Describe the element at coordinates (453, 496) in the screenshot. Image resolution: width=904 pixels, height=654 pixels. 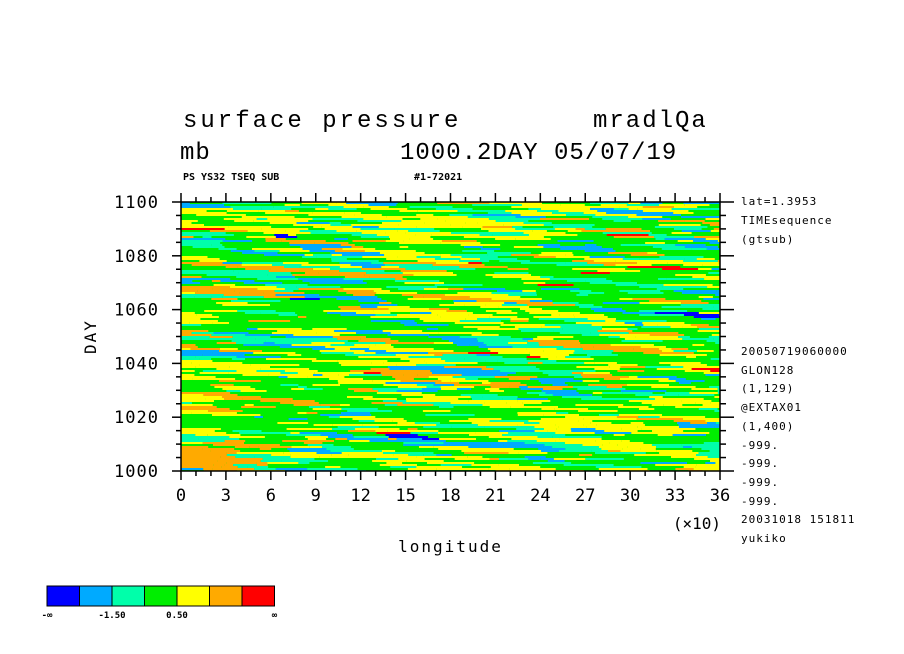
I see `x-tick-labels: 0 3 6 9 12 15 18 21 24 27 30 33 36` at that location.